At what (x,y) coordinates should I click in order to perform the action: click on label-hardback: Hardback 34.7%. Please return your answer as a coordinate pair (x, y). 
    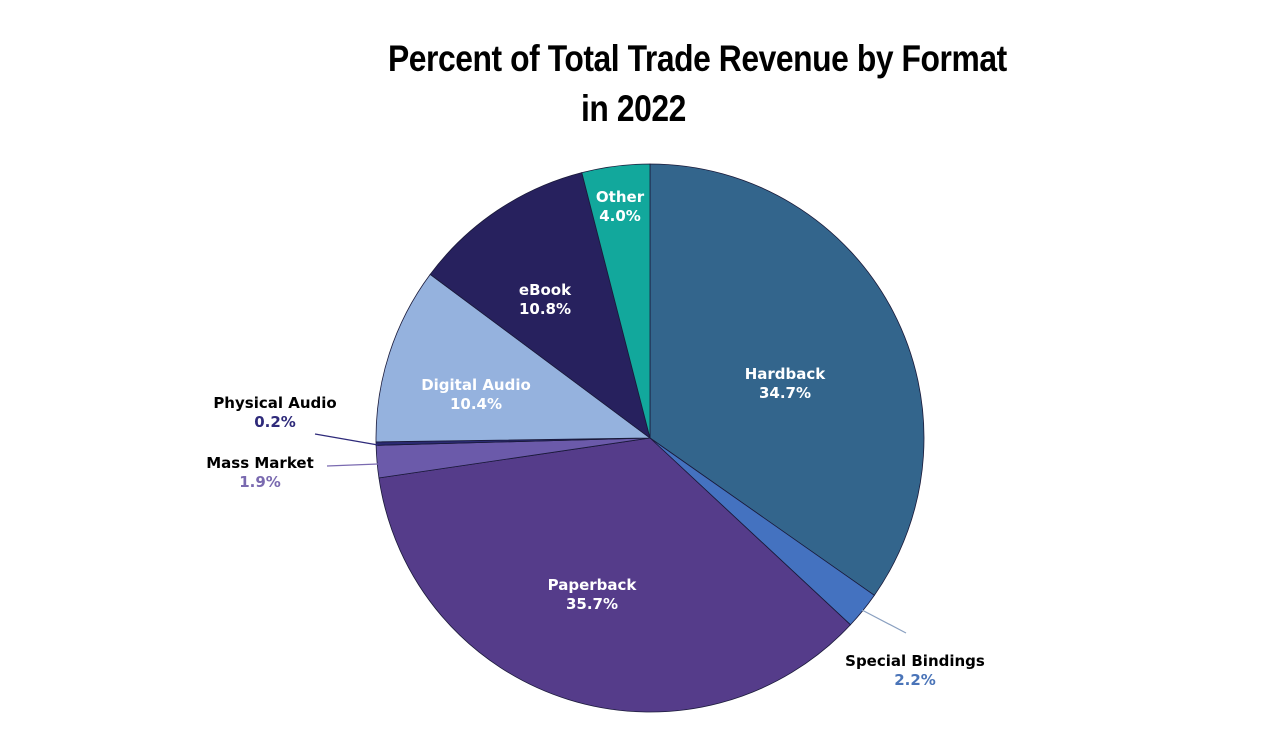
    Looking at the image, I should click on (785, 384).